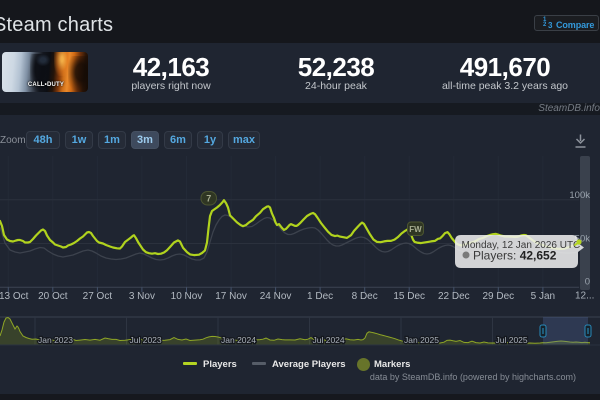 Image resolution: width=600 pixels, height=400 pixels. I want to click on svg-text: Jul 2025, so click(512, 340).